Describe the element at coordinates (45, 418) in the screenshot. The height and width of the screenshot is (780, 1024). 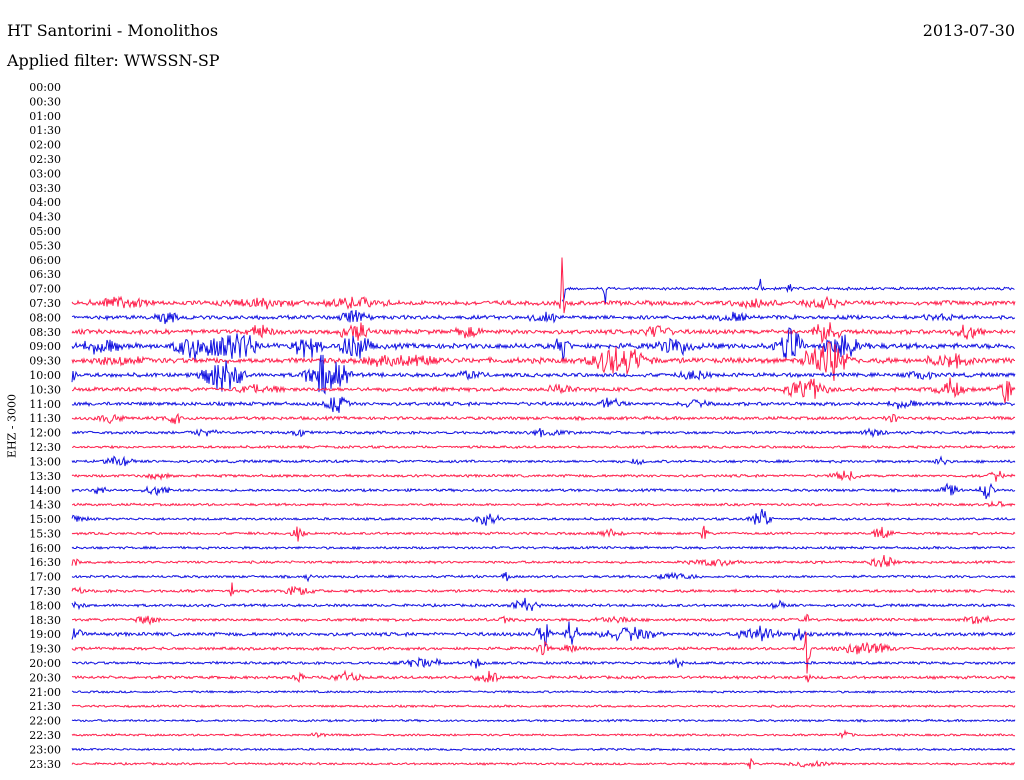
I see `time-tick-label: 11:30` at that location.